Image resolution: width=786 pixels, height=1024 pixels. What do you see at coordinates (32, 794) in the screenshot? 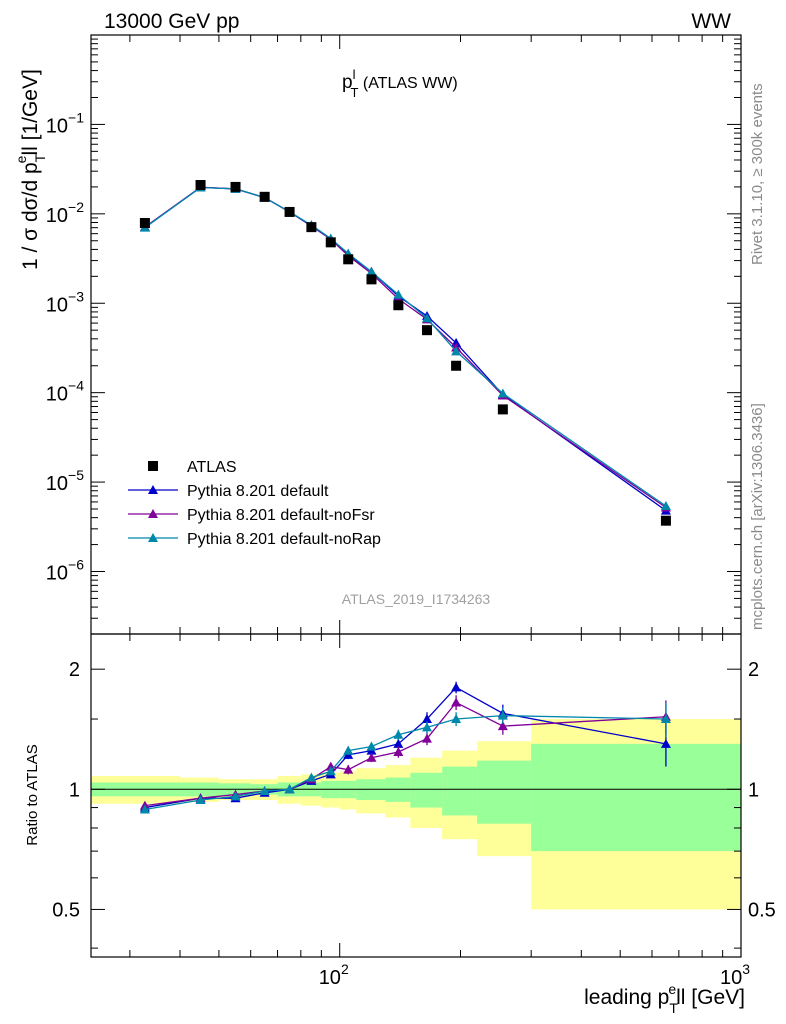
I see `ratio-y-axis-label: Ratio to ATLAS` at bounding box center [32, 794].